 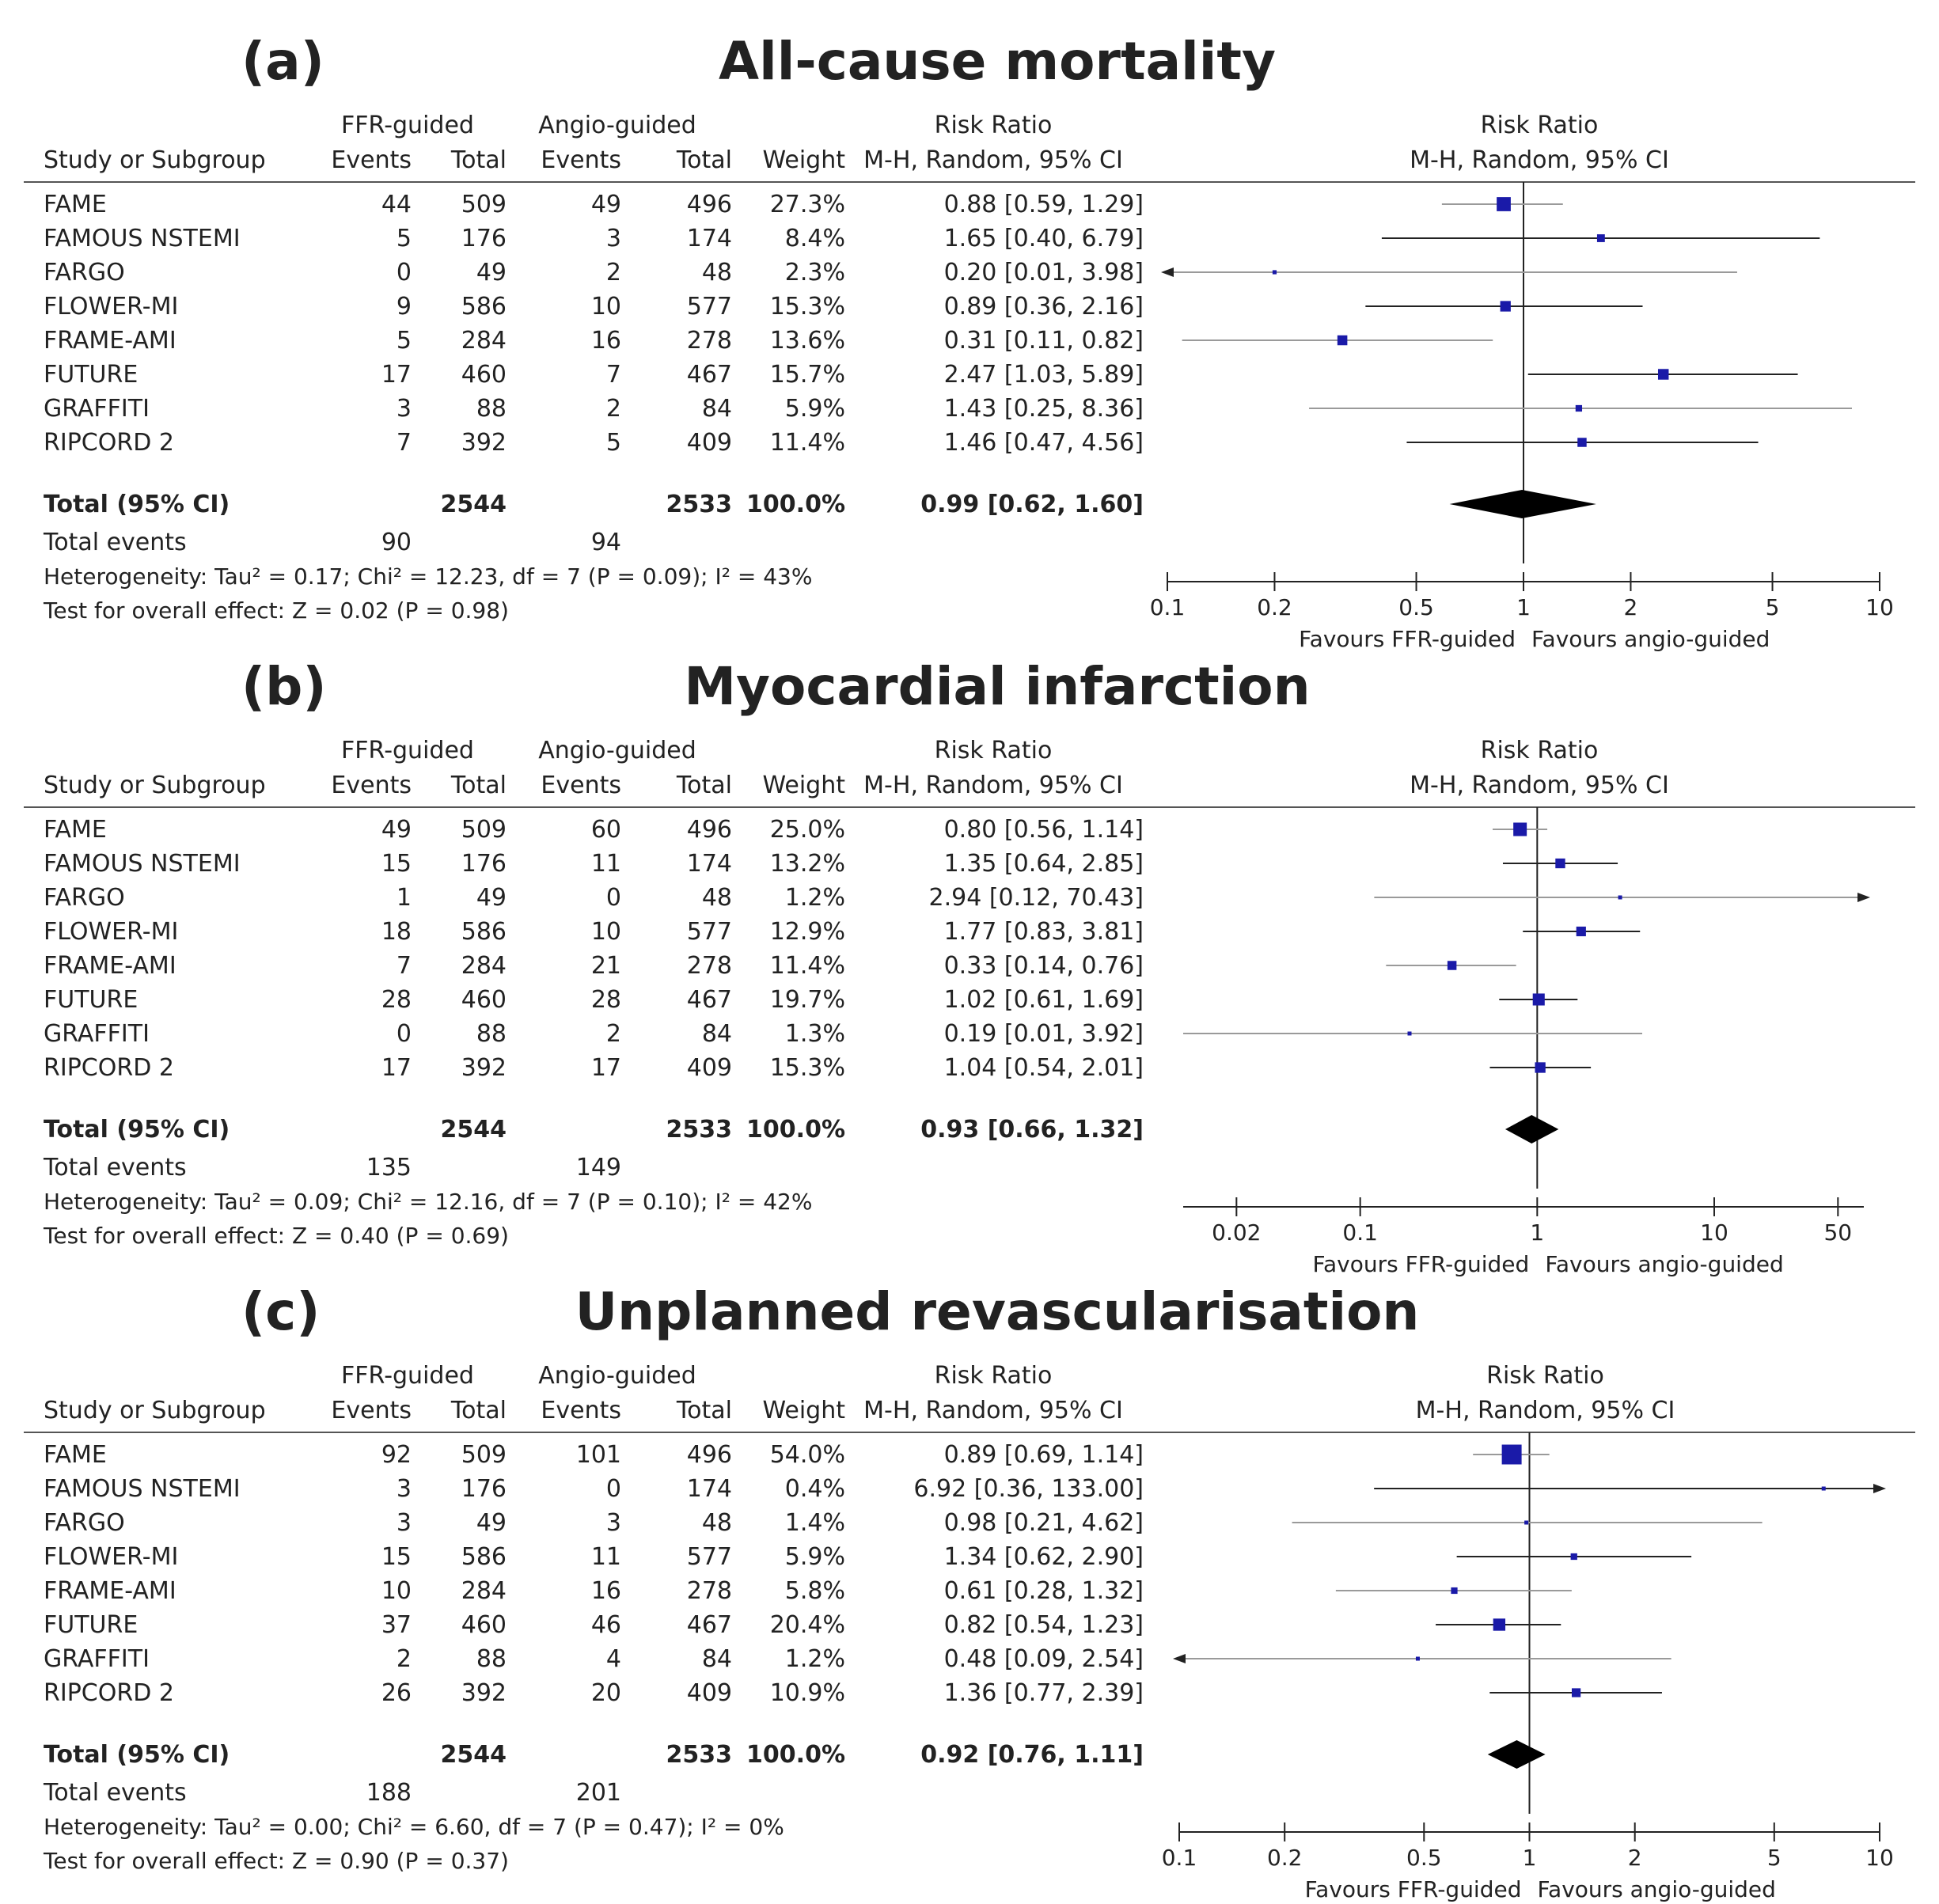 I want to click on ffr-total: 88, so click(x=492, y=409).